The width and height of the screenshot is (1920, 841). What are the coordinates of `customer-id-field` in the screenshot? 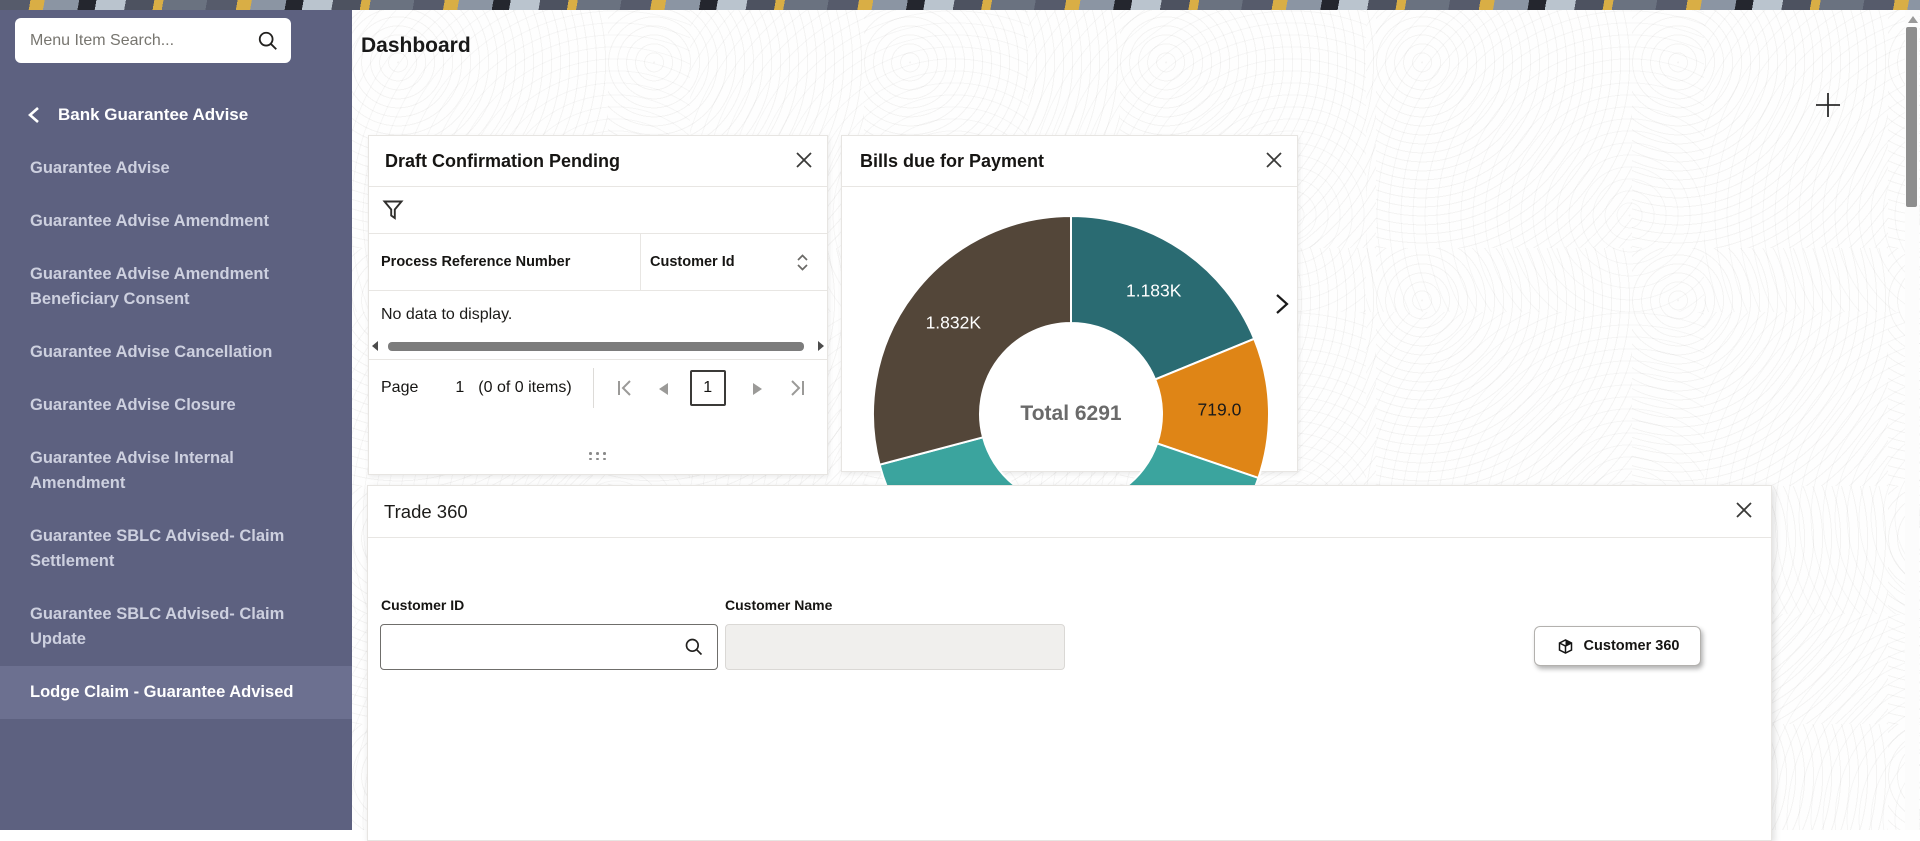 It's located at (549, 647).